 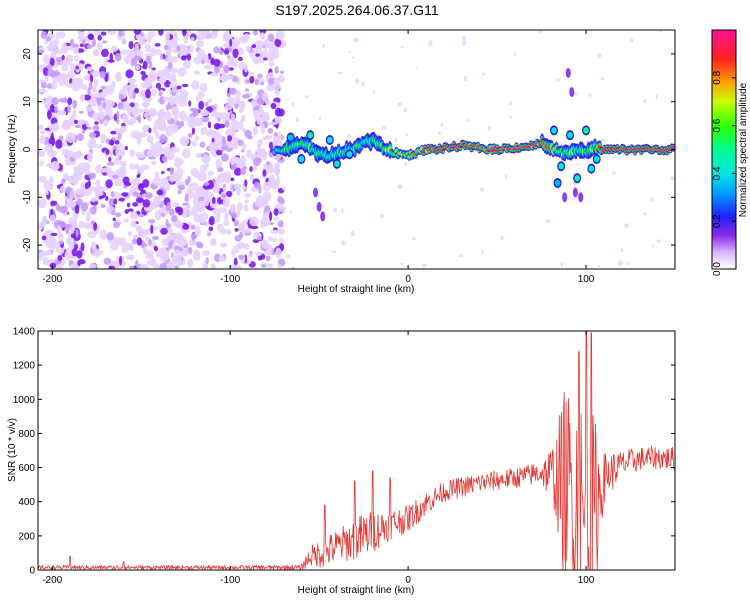 I want to click on colorbar-ticks: 0.0 0.2 0.4 0.6 0.8, so click(x=724, y=173).